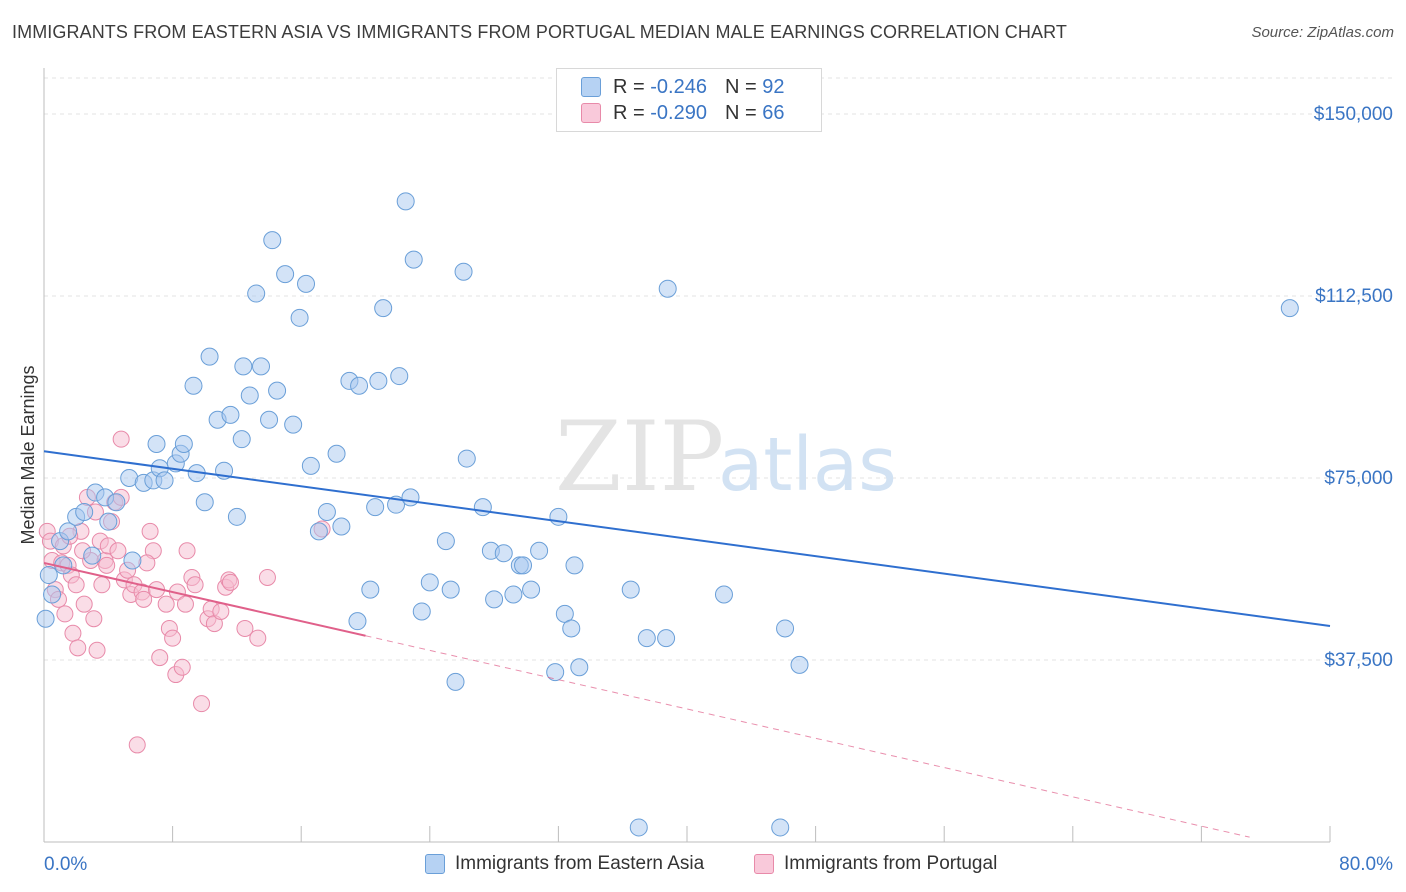 This screenshot has height=892, width=1406. I want to click on legend-row-eastern-asia: R = -0.246 N = 92, so click(682, 87).